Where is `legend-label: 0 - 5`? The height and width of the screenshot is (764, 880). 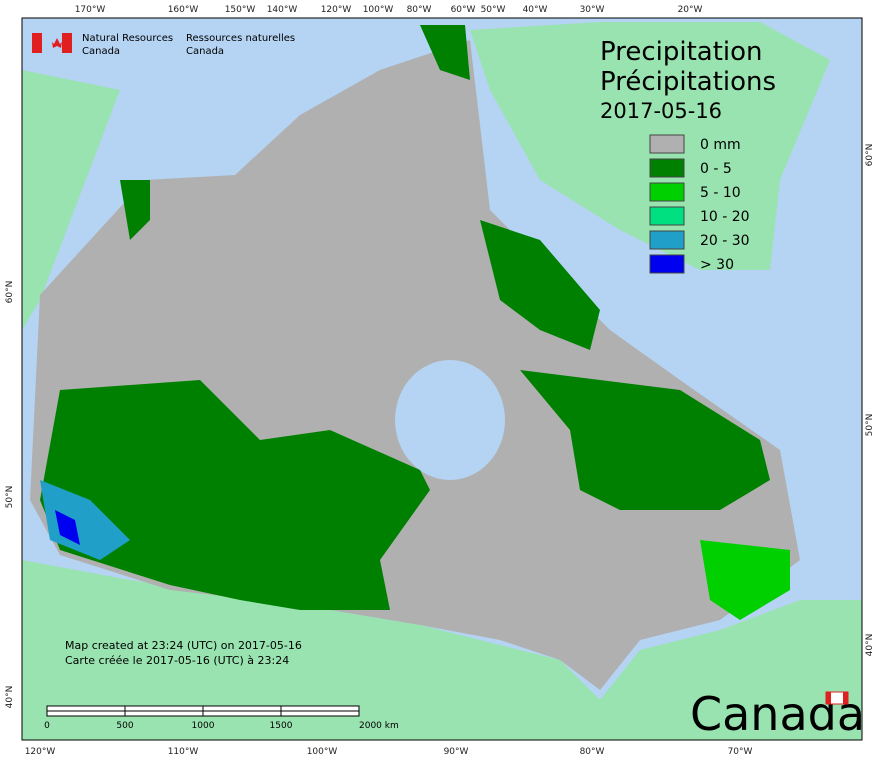 legend-label: 0 - 5 is located at coordinates (716, 169).